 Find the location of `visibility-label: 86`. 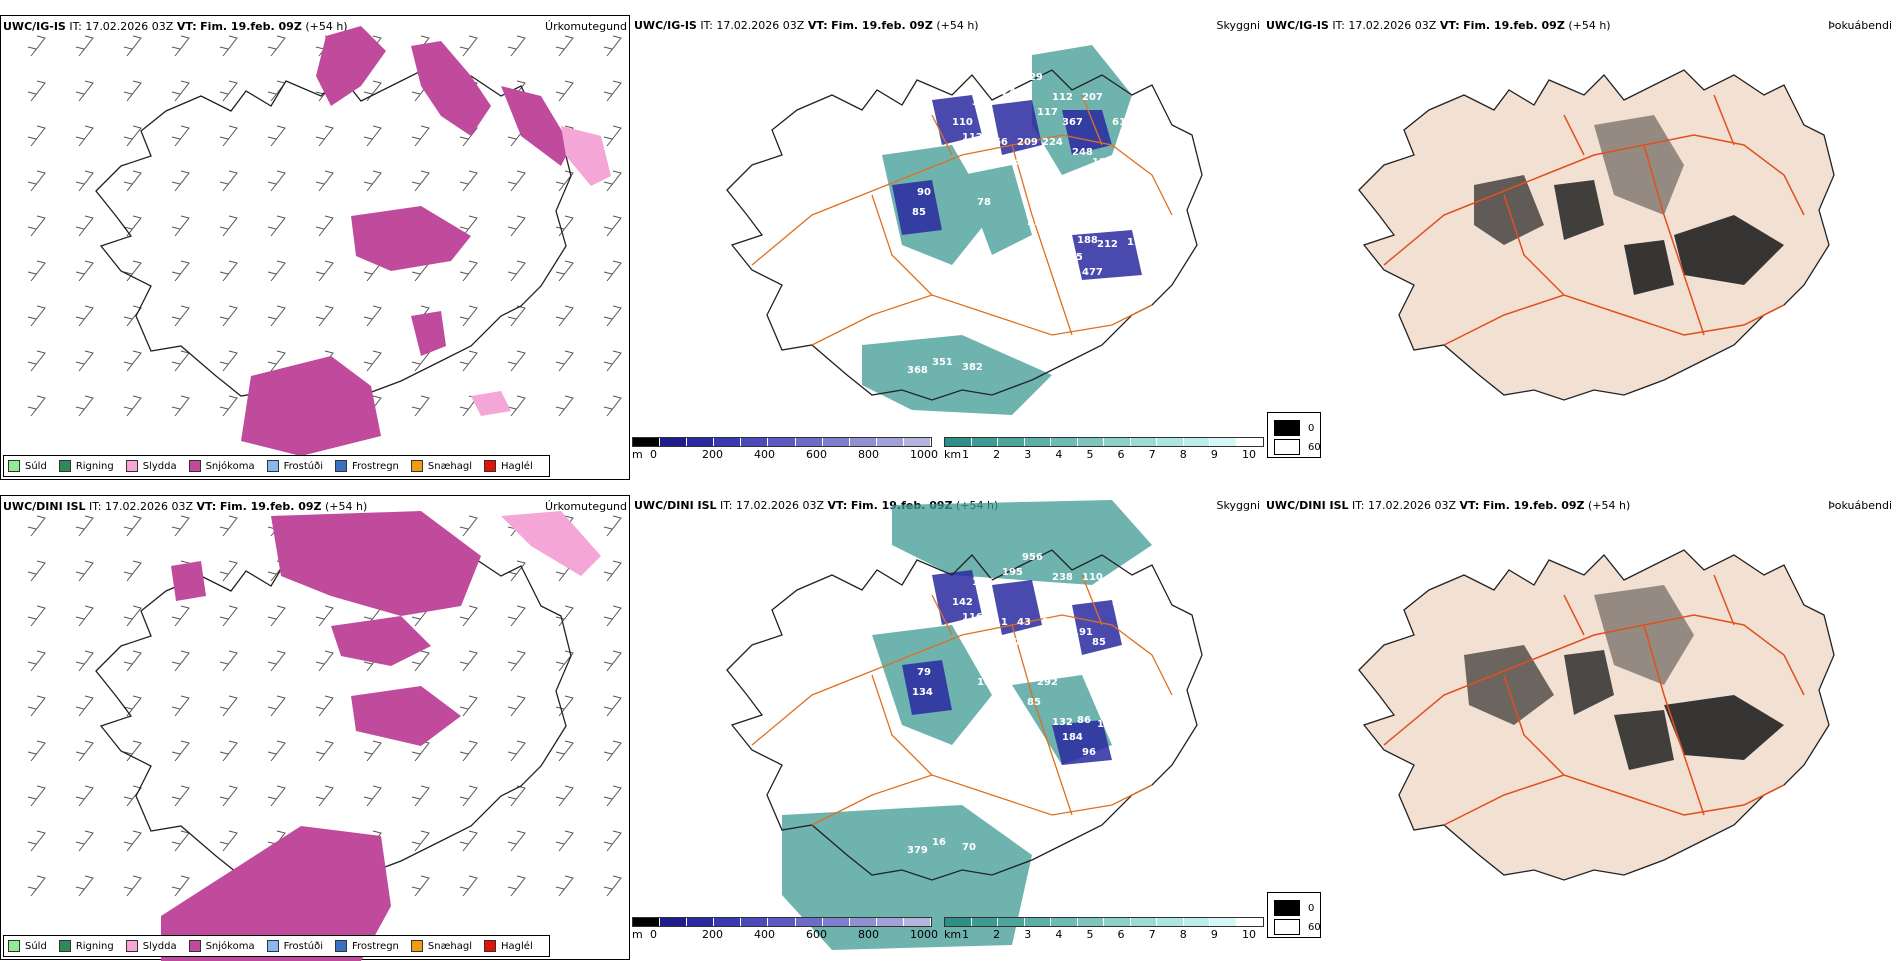

visibility-label: 86 is located at coordinates (1084, 720).